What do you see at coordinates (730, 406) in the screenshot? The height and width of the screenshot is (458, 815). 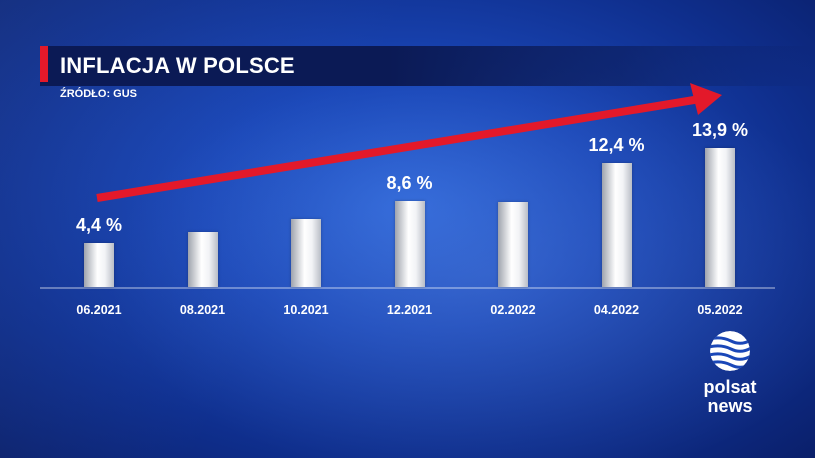 I see `logo-text-news: news` at bounding box center [730, 406].